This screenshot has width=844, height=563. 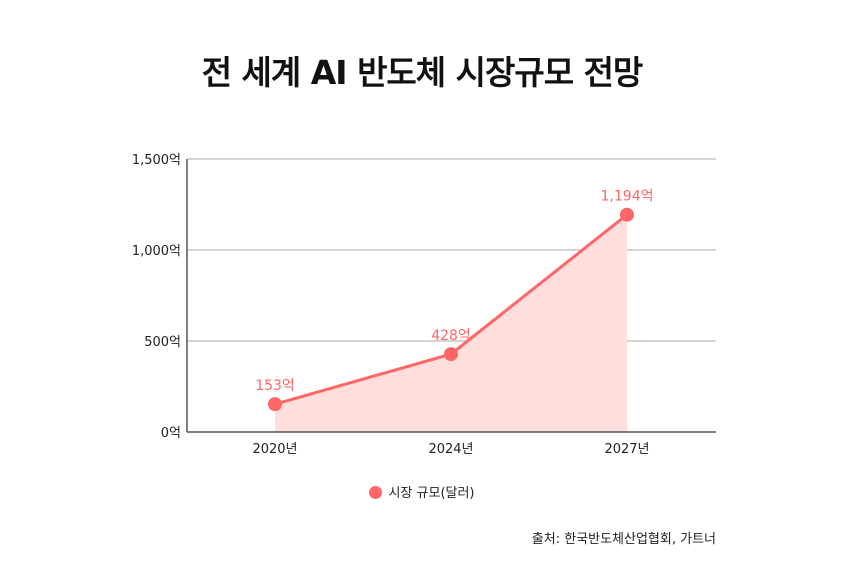 What do you see at coordinates (376, 492) in the screenshot?
I see `legend-marker` at bounding box center [376, 492].